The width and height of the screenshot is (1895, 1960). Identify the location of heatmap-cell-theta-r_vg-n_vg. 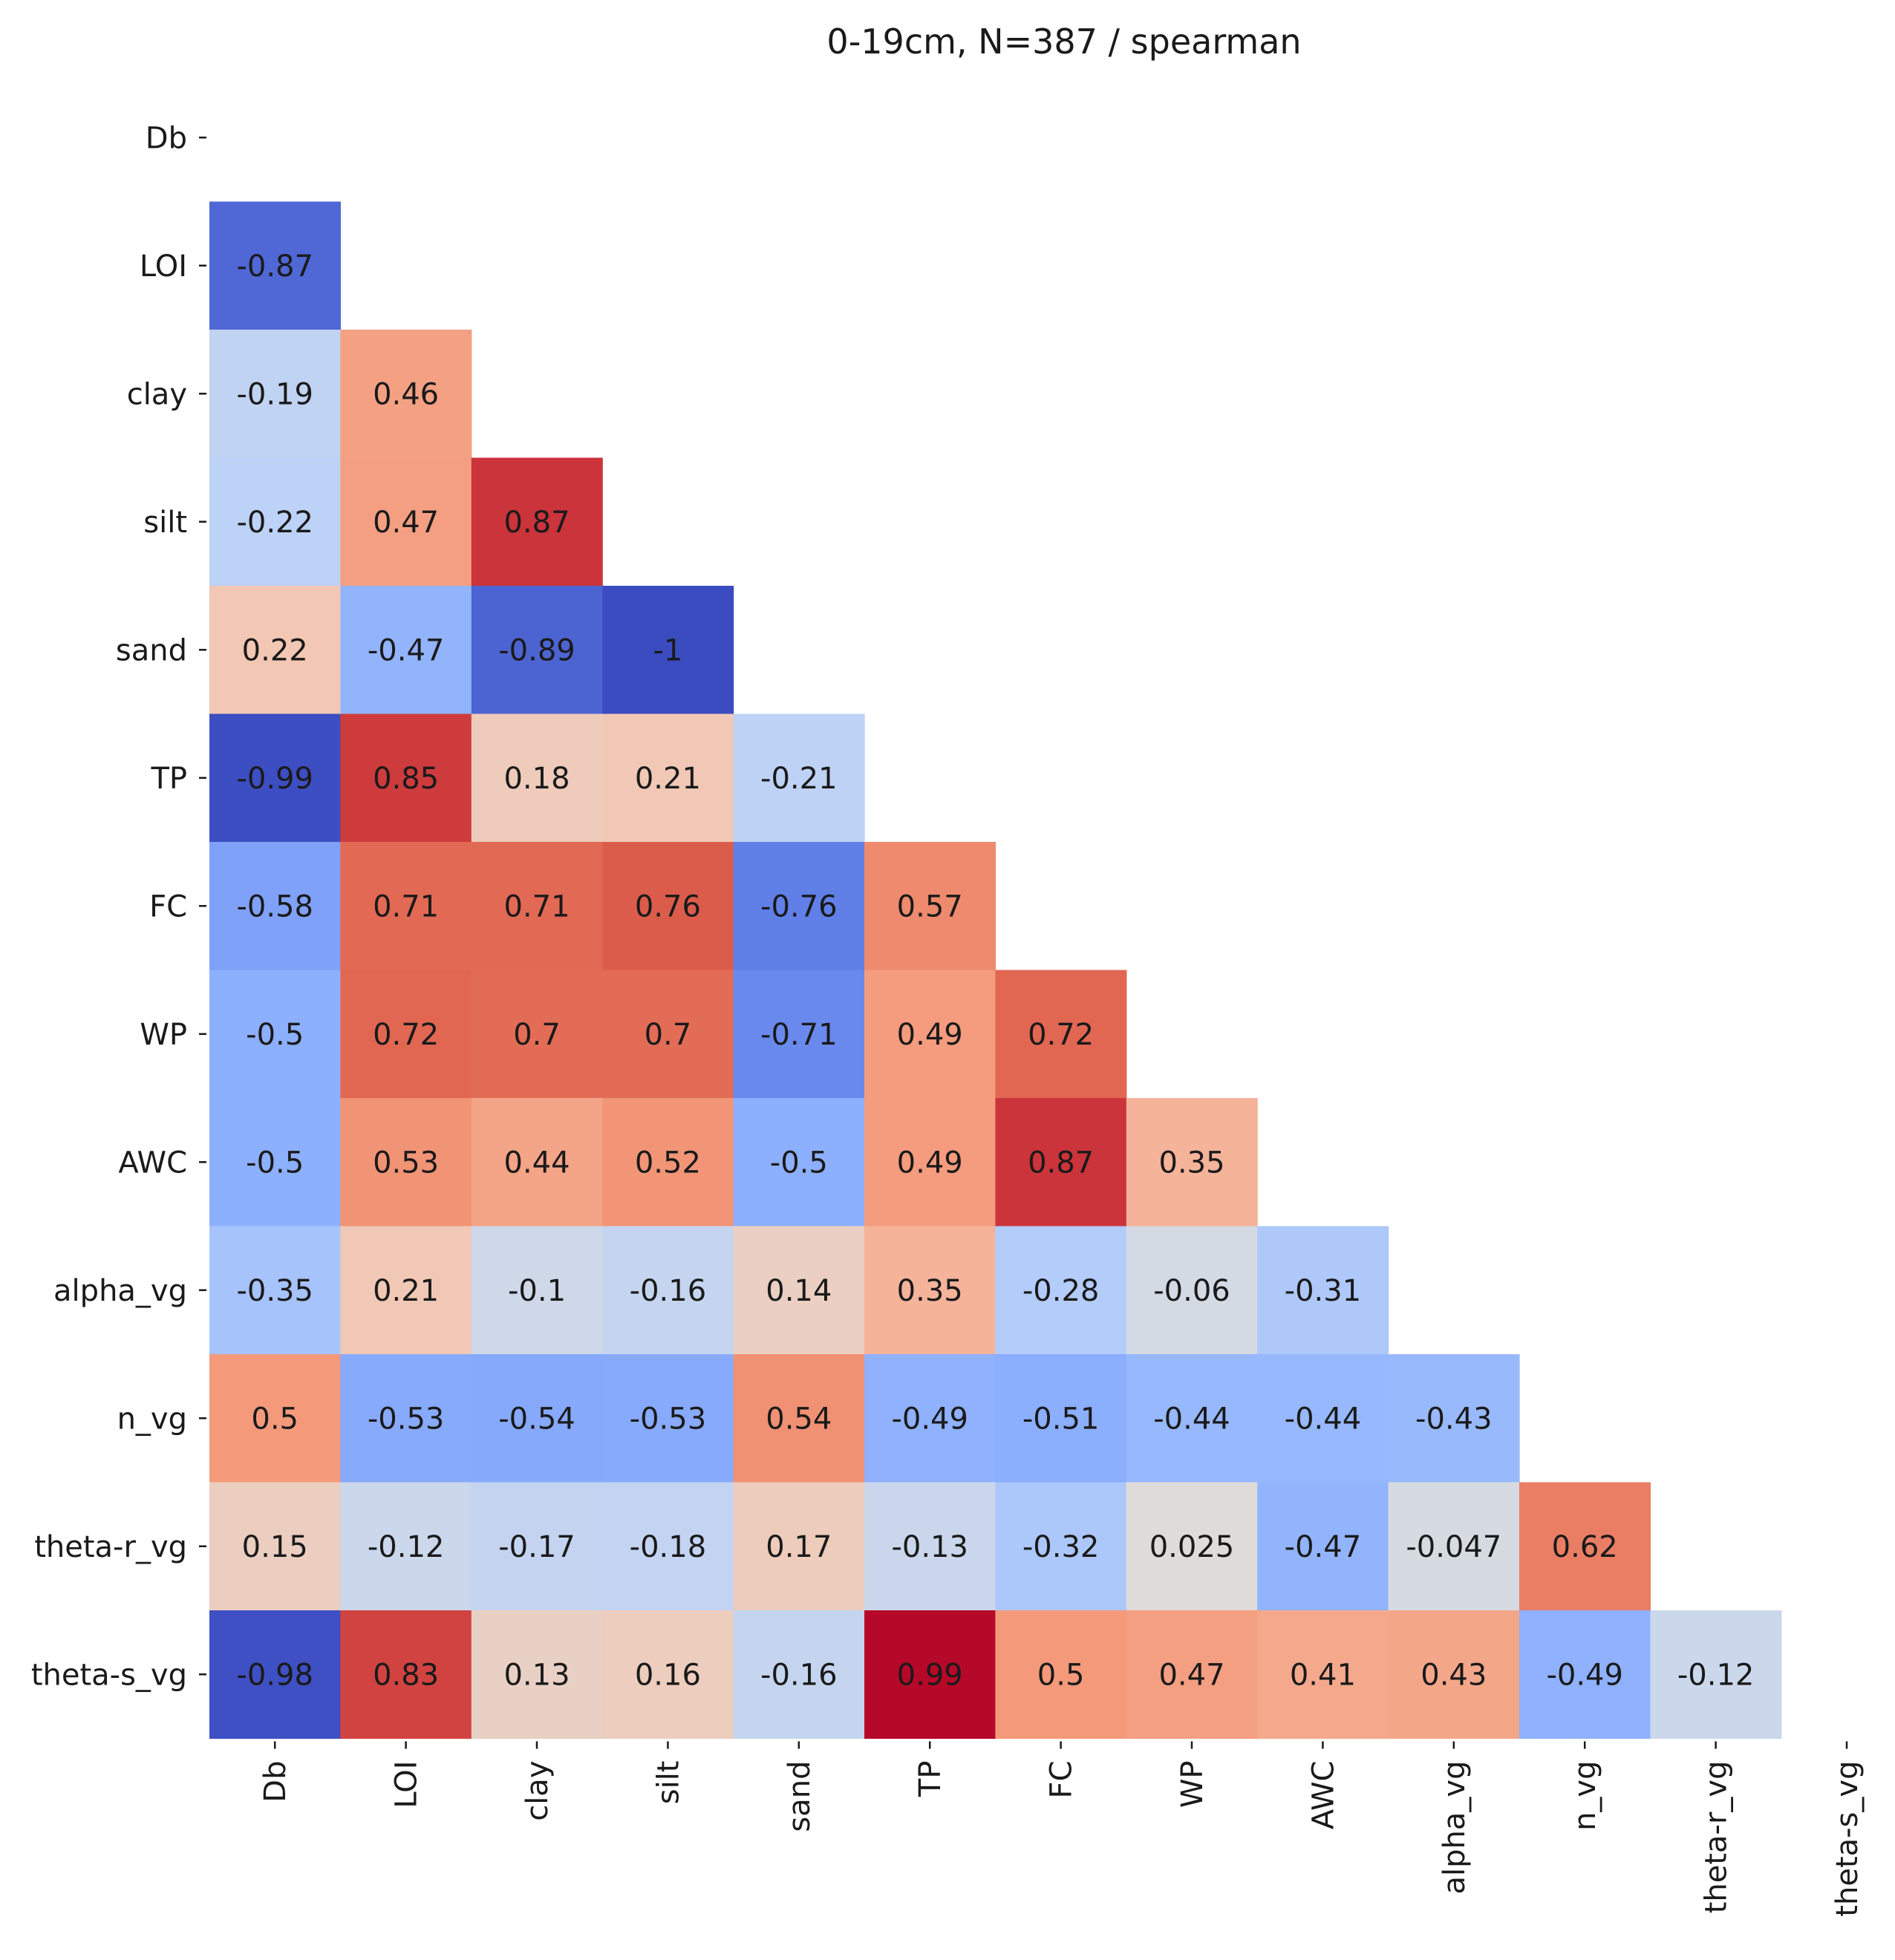
(1585, 1546).